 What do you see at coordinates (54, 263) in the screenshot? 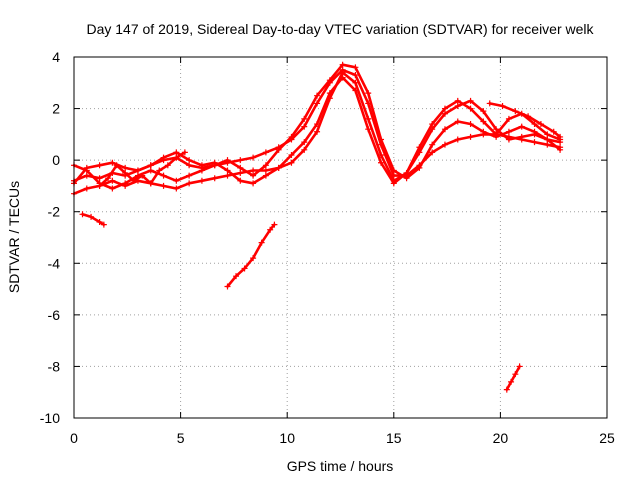
I see `y-tick-label: -4` at bounding box center [54, 263].